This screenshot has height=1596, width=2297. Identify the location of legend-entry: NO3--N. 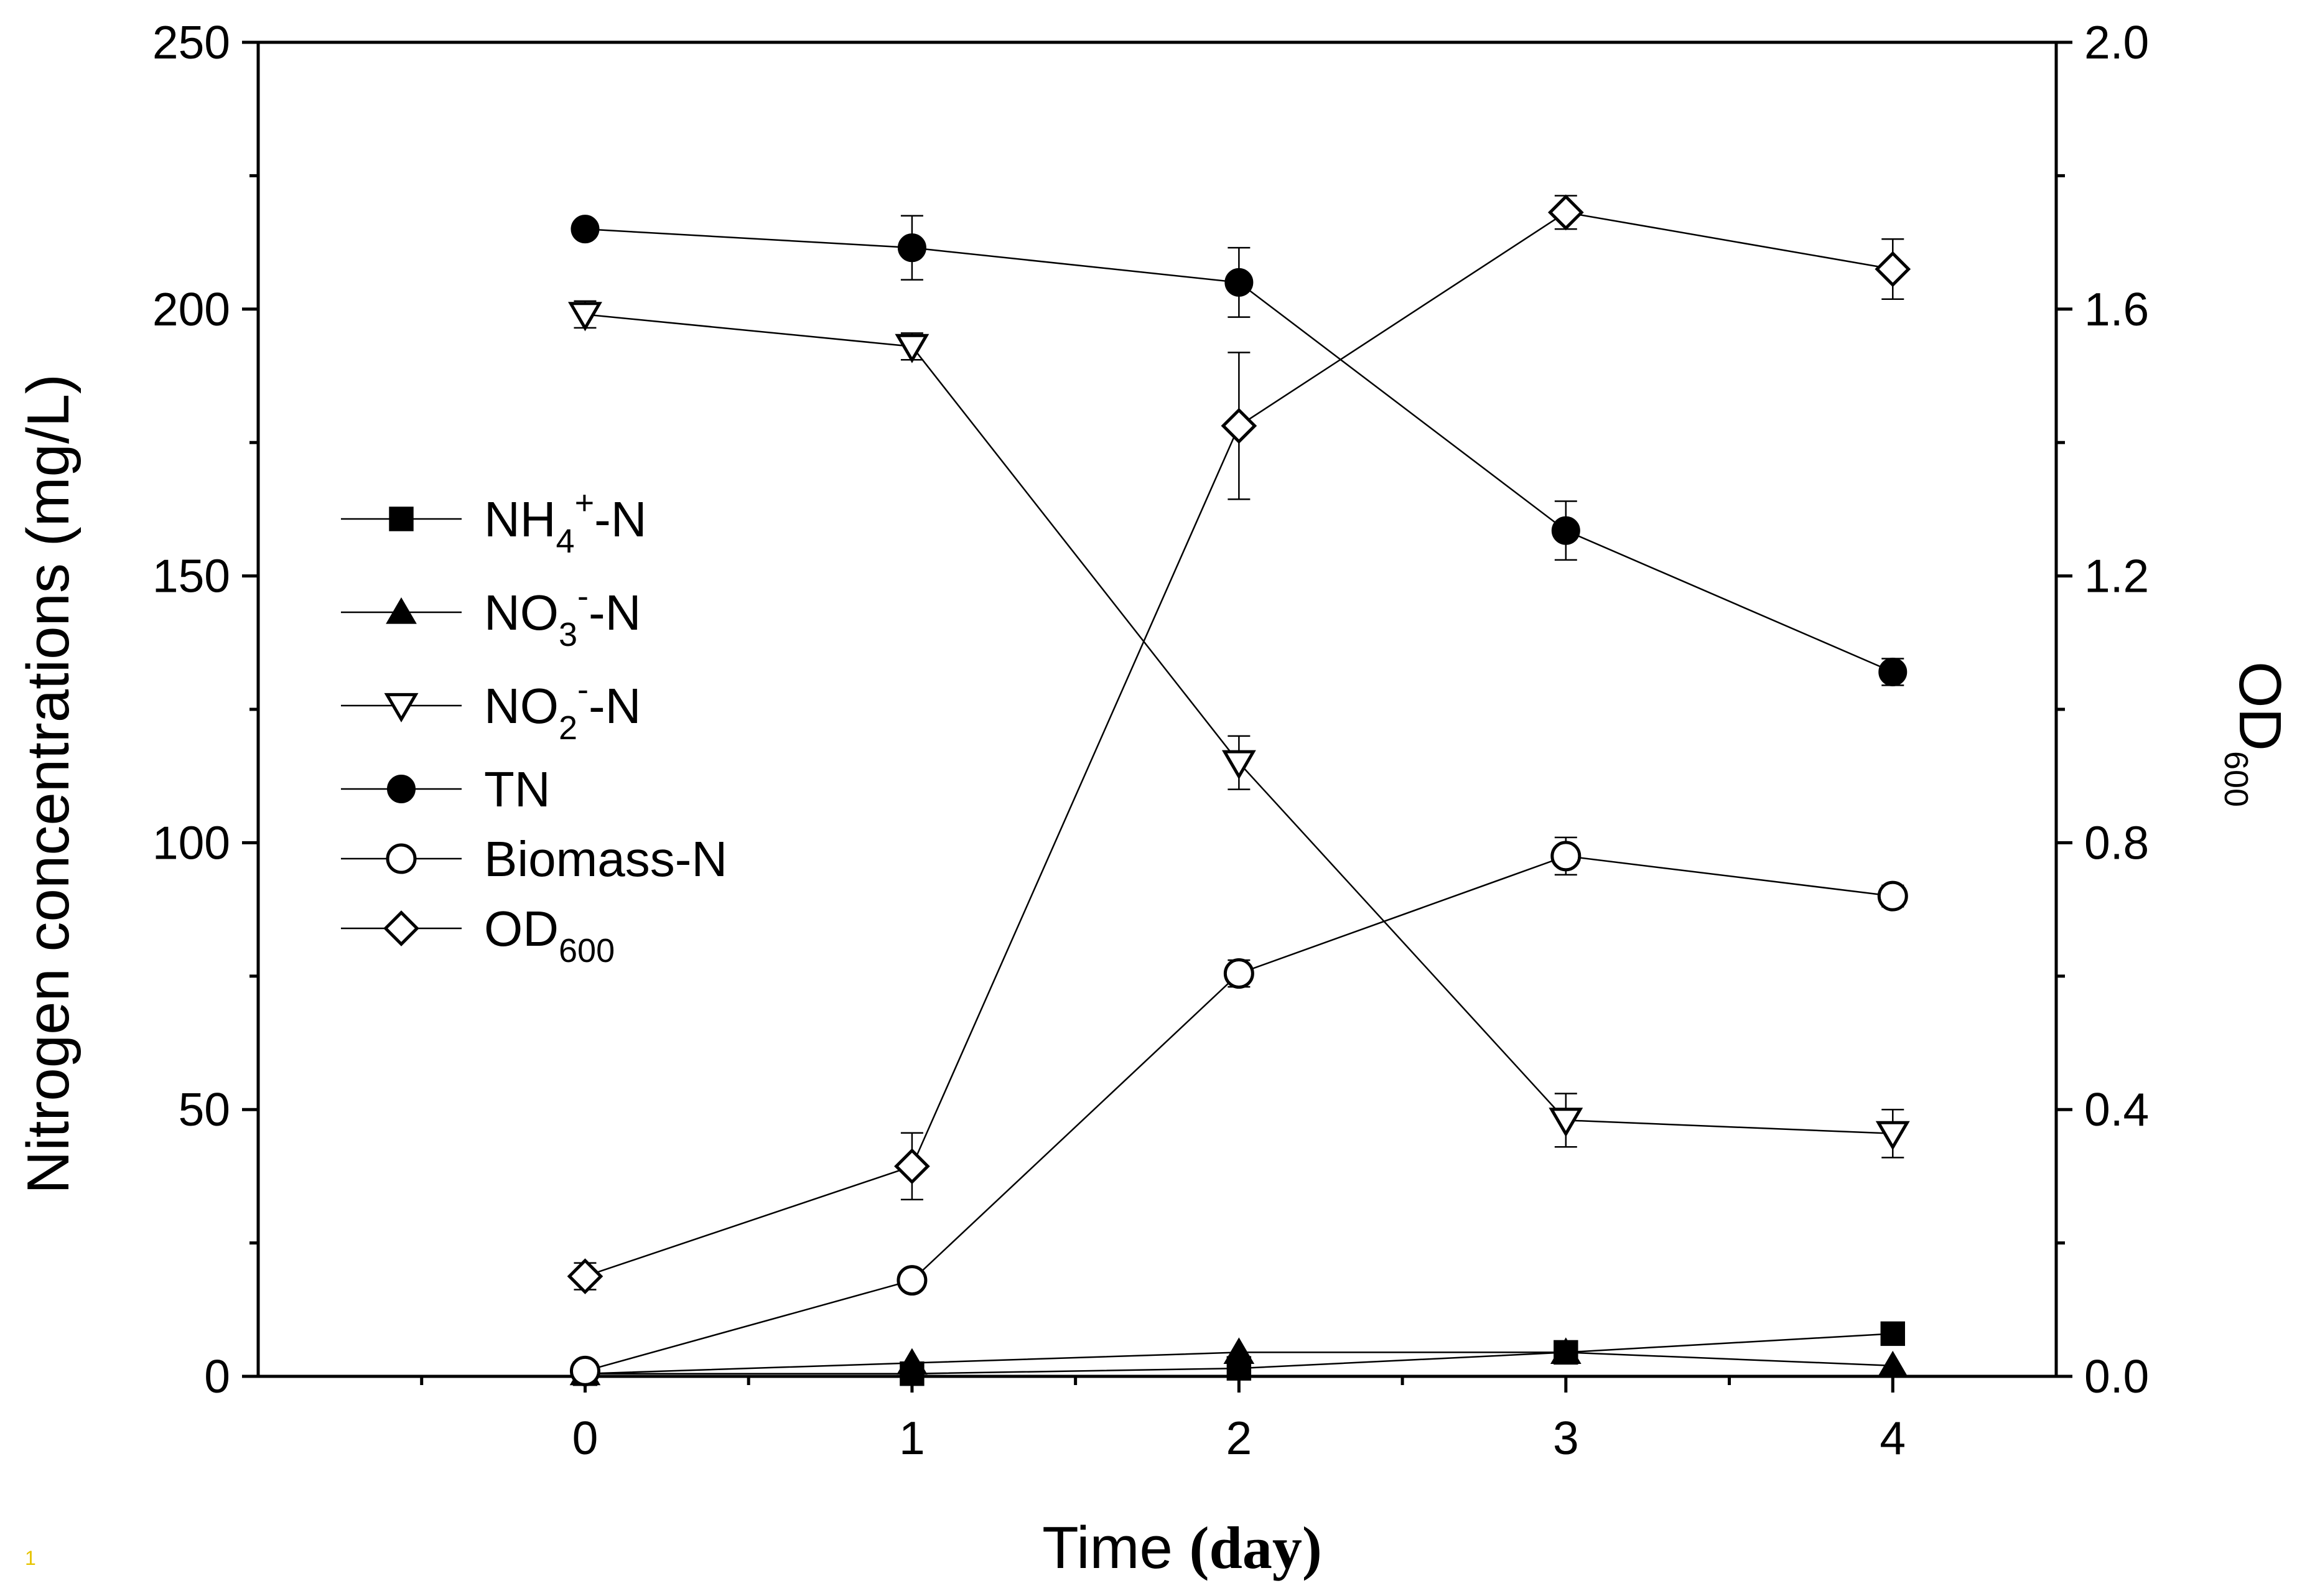
(491, 615).